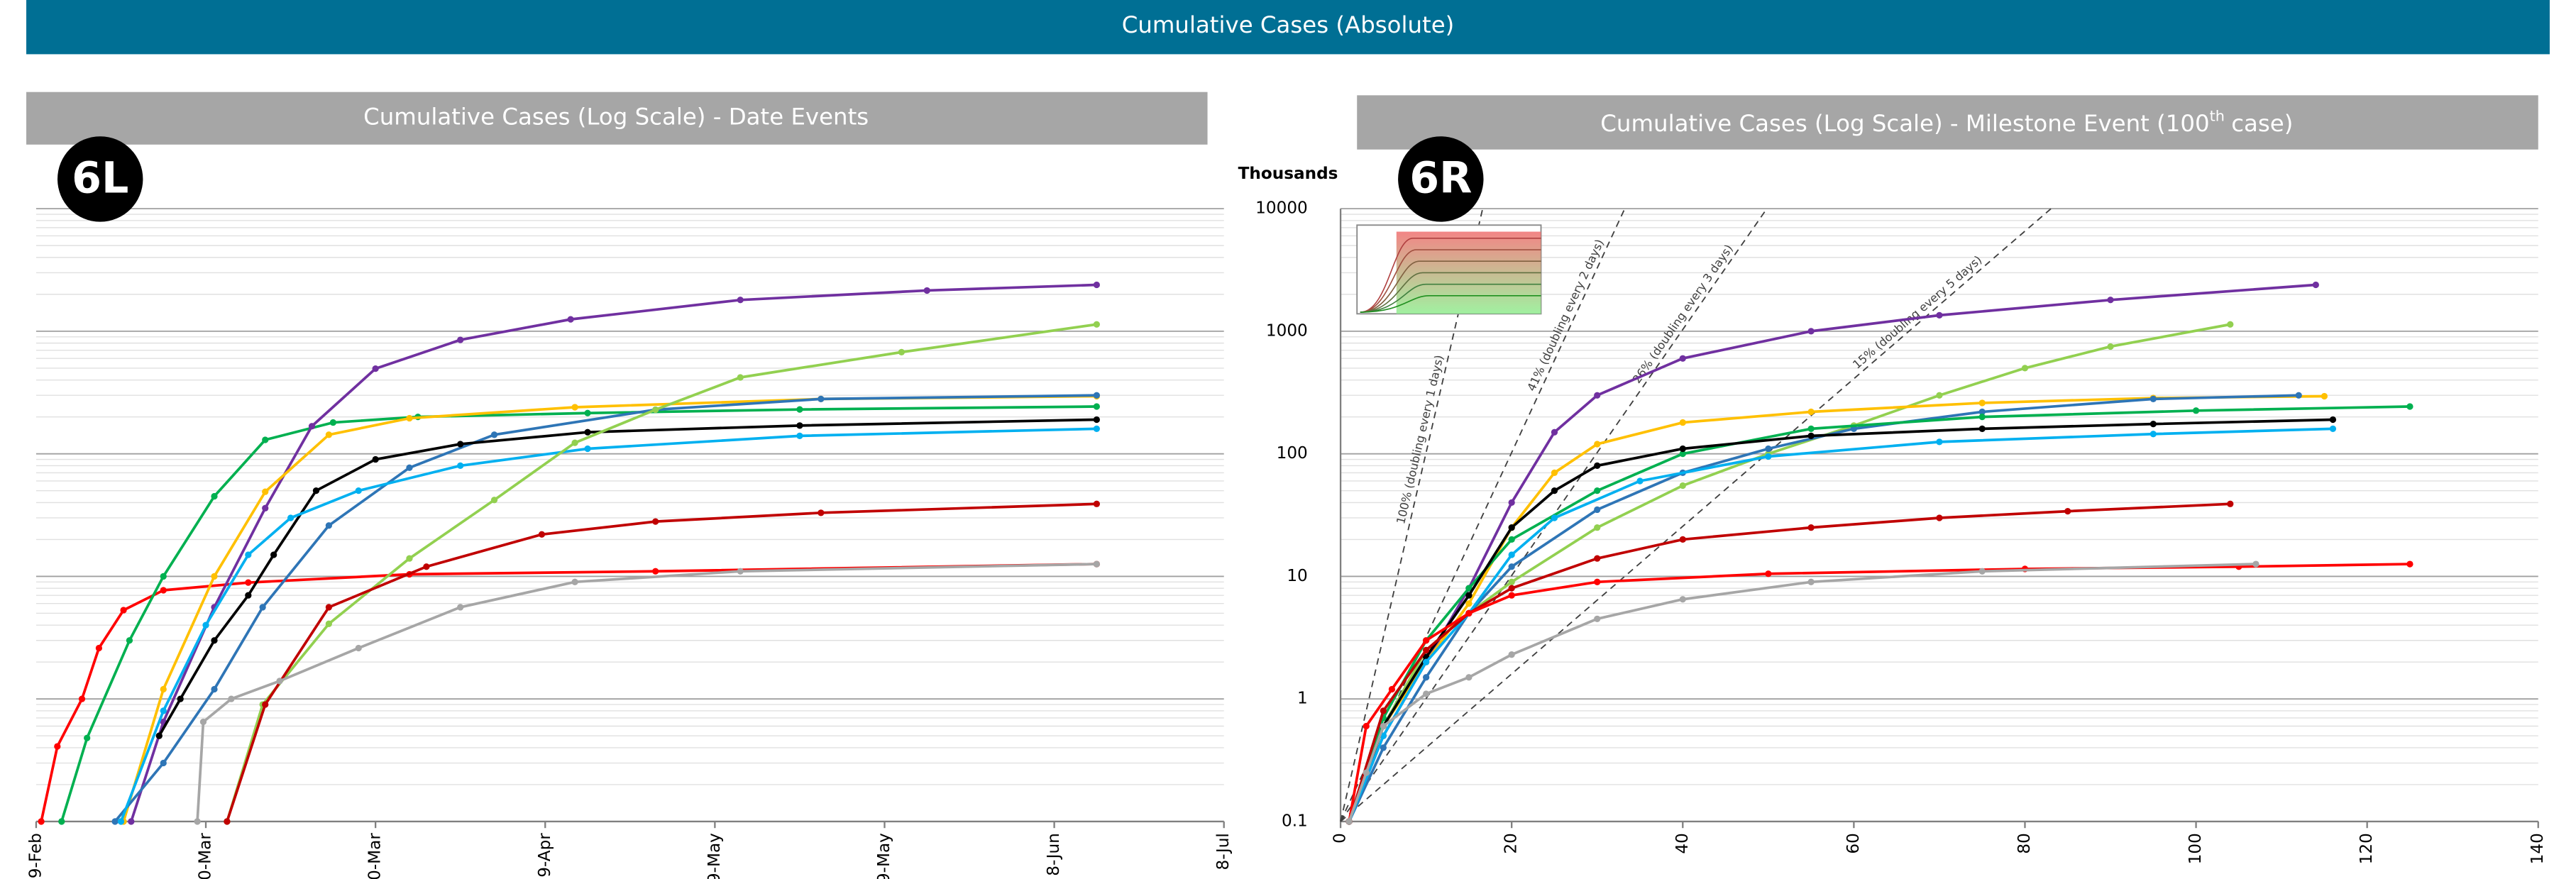  I want to click on x-tick-label: 8-Jun, so click(1054, 854).